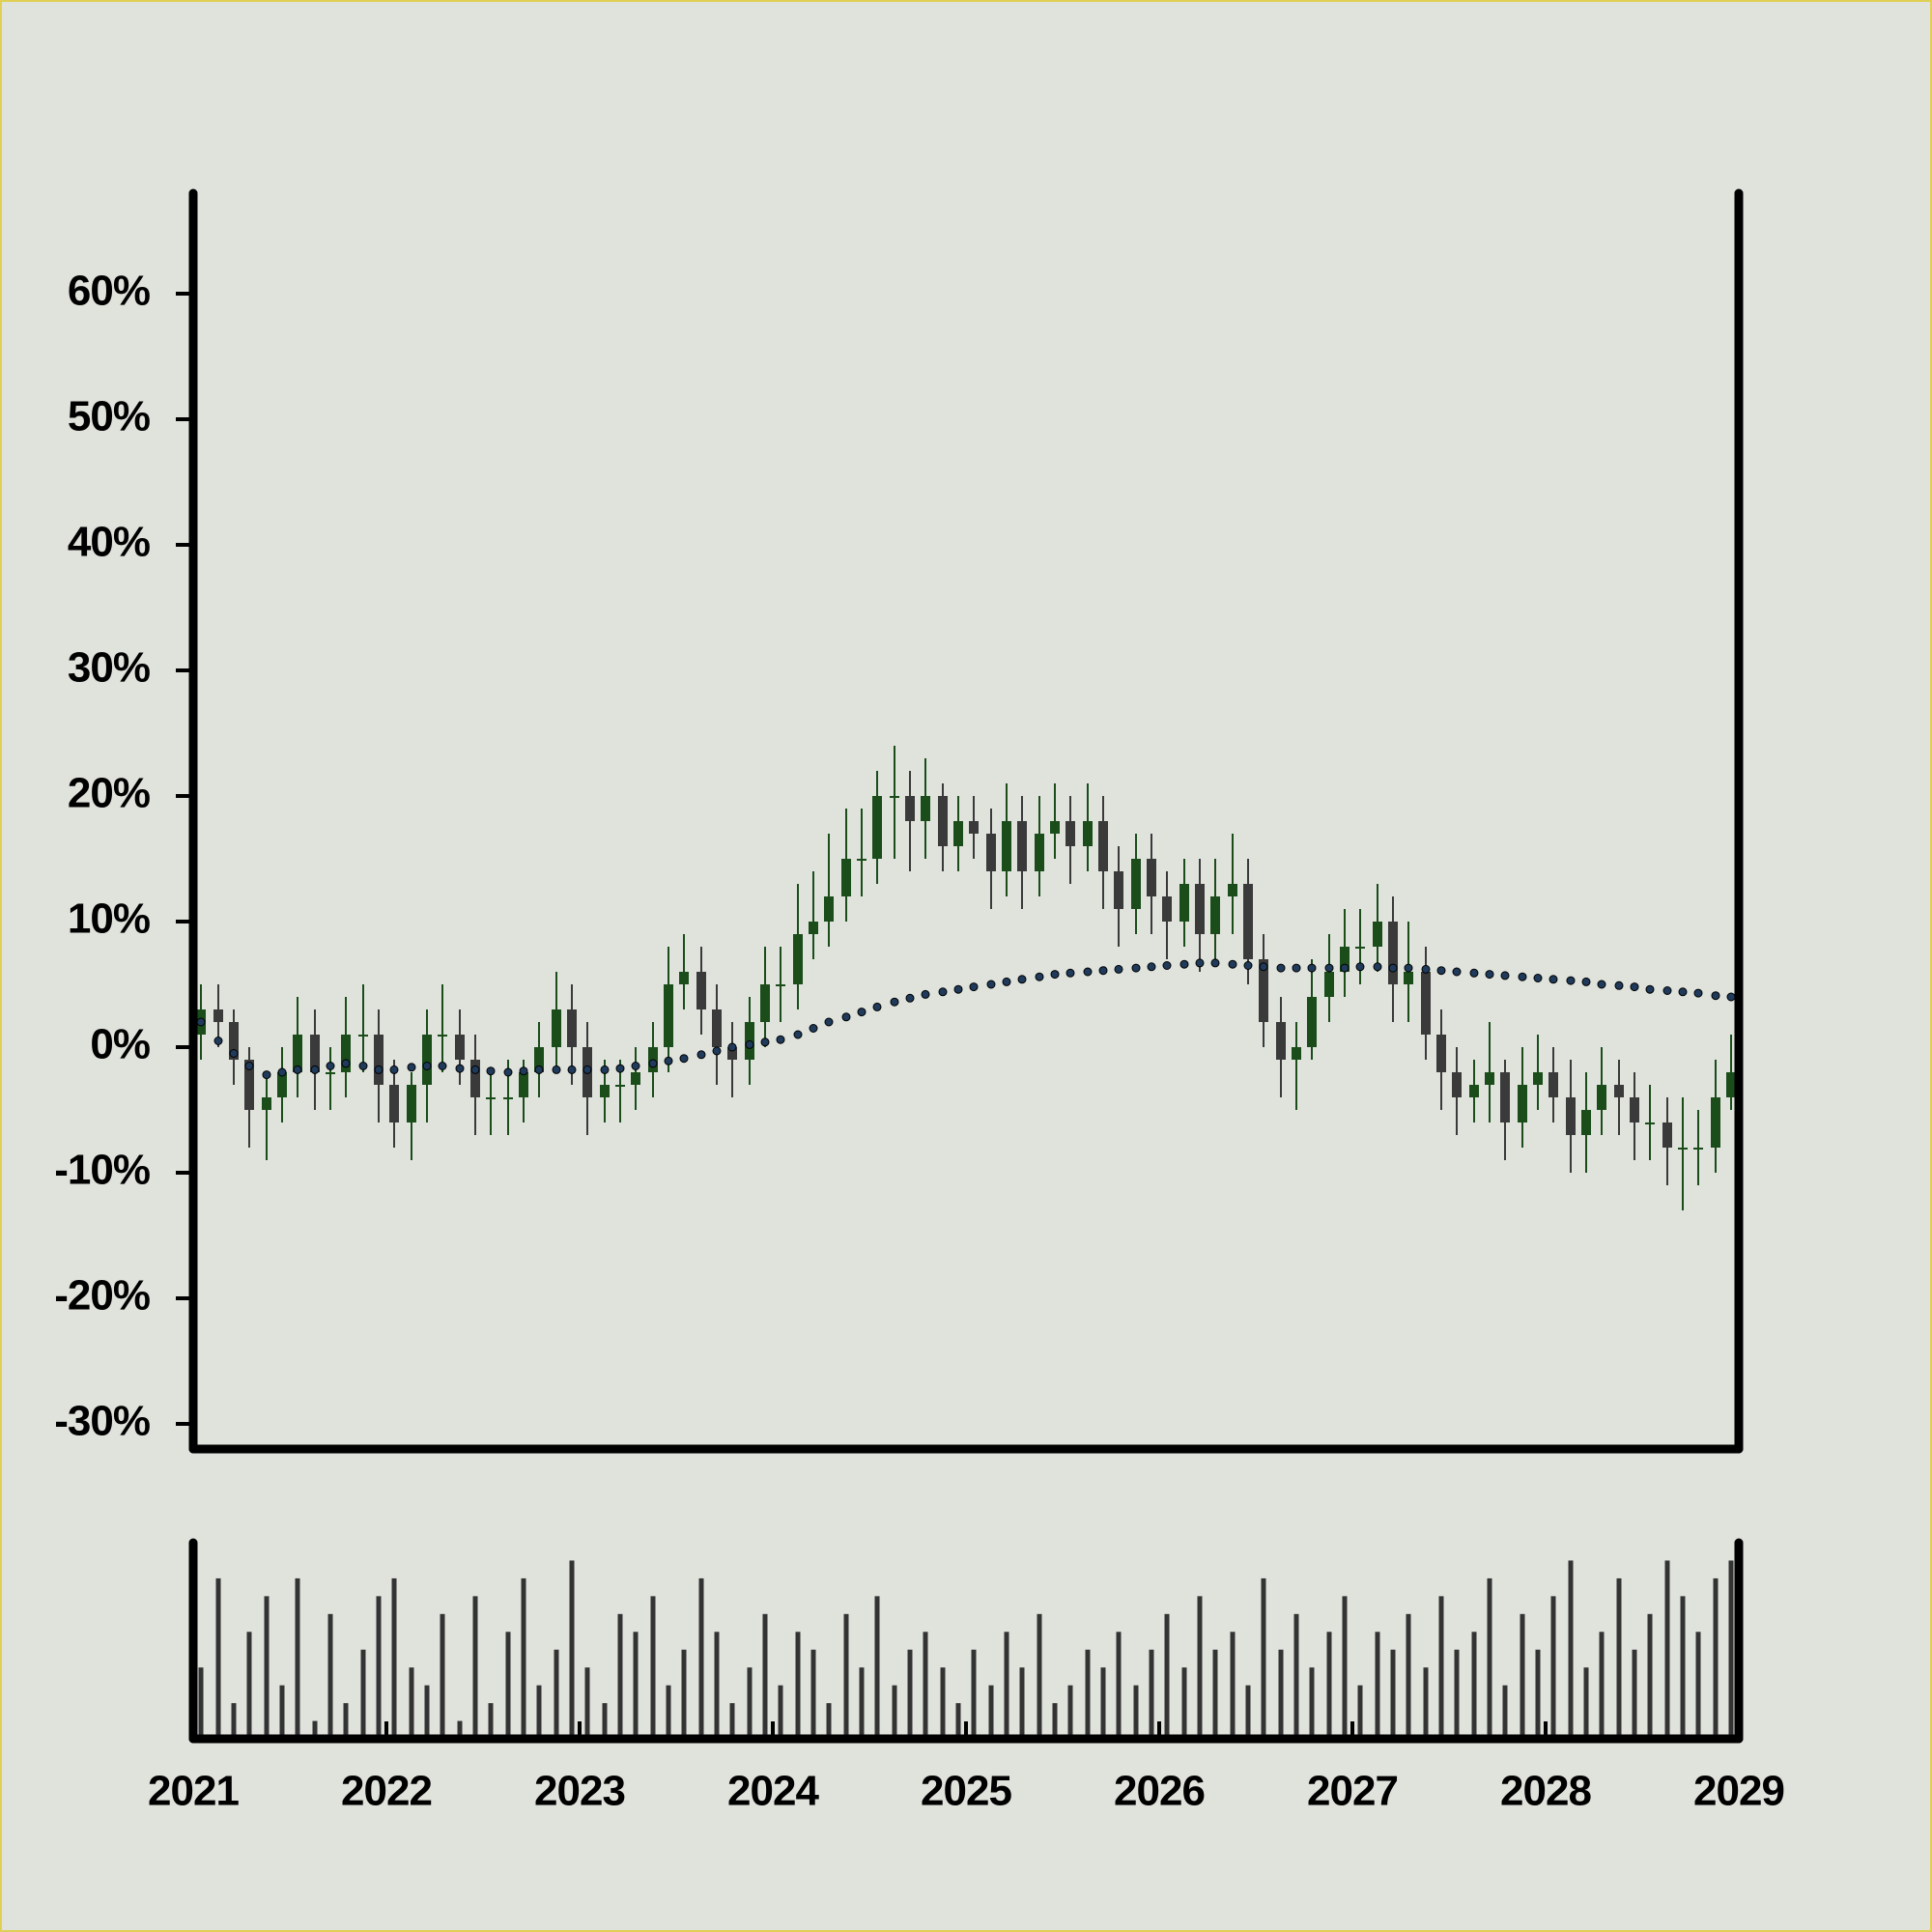 The width and height of the screenshot is (1932, 1932). I want to click on y-tick-label: 50%, so click(109, 416).